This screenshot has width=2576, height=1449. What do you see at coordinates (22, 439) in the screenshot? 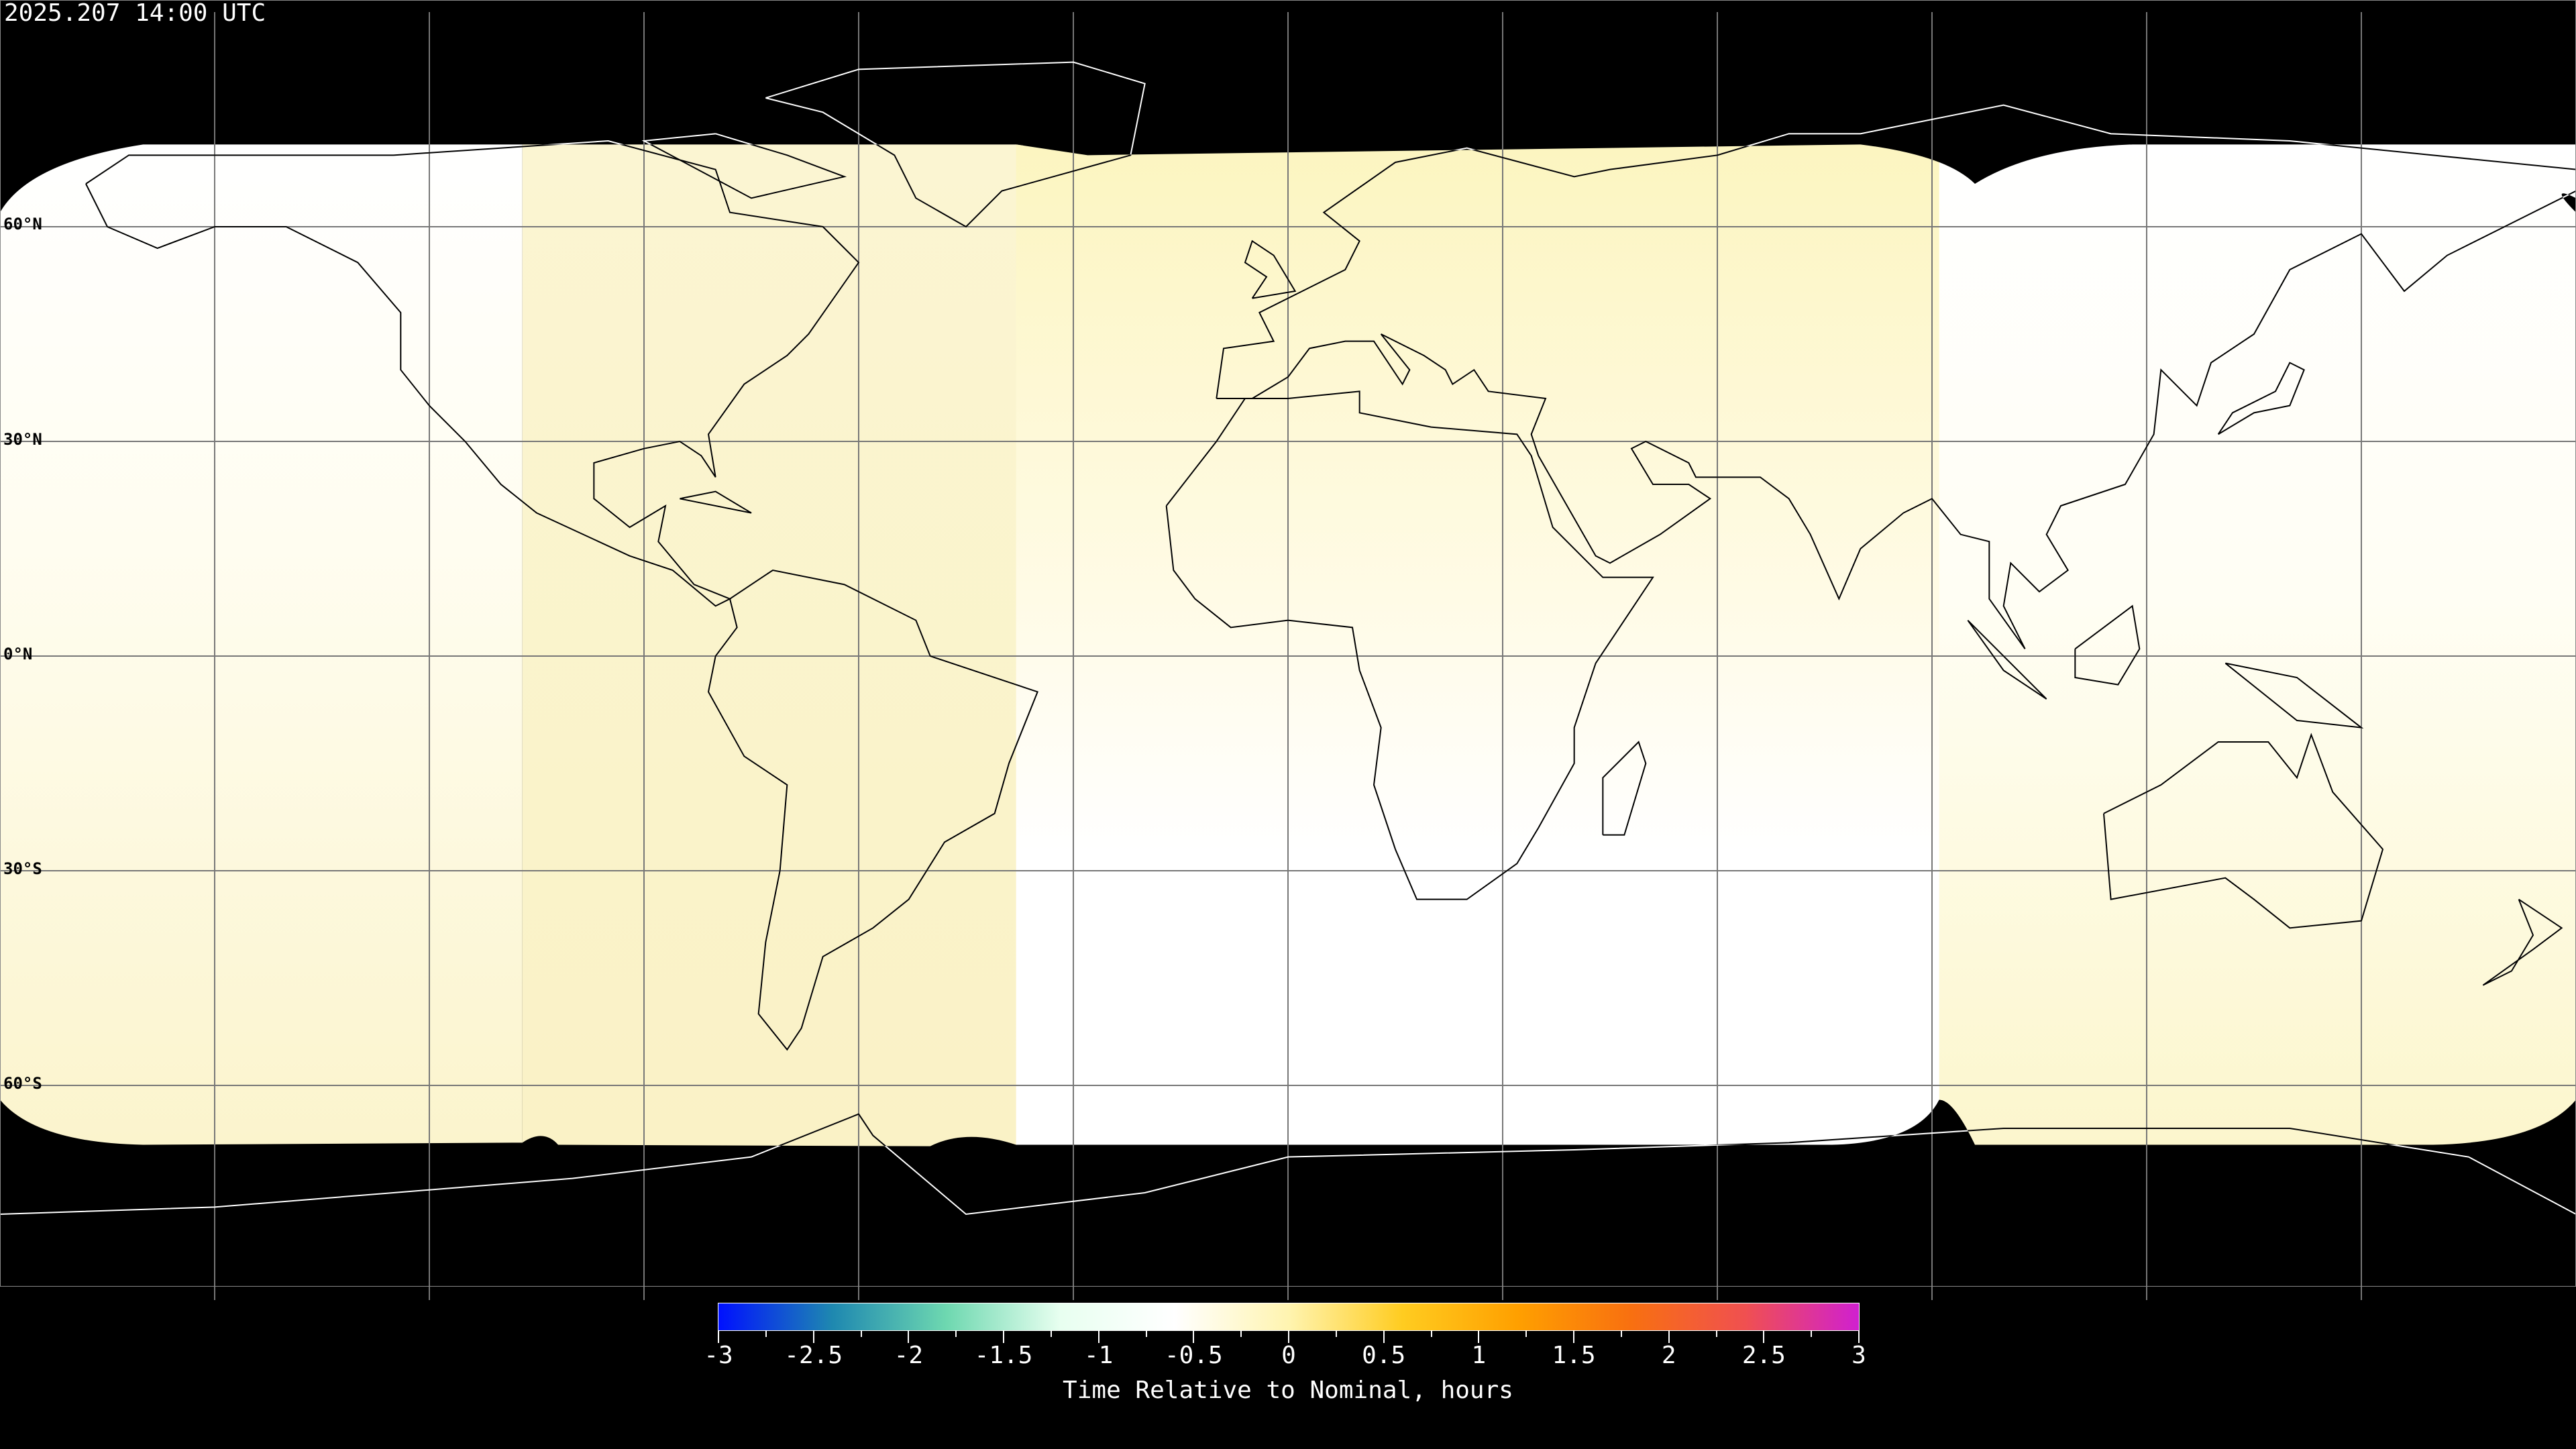
I see `lat-label-30n: 30°N` at bounding box center [22, 439].